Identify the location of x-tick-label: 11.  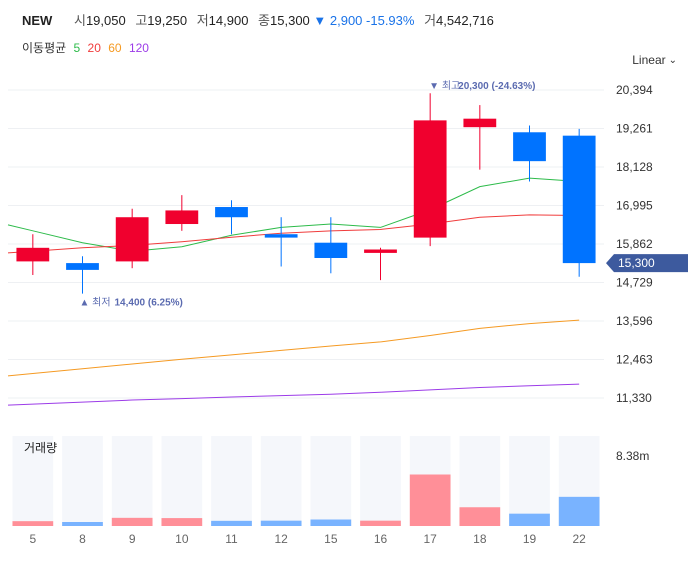
(231, 539).